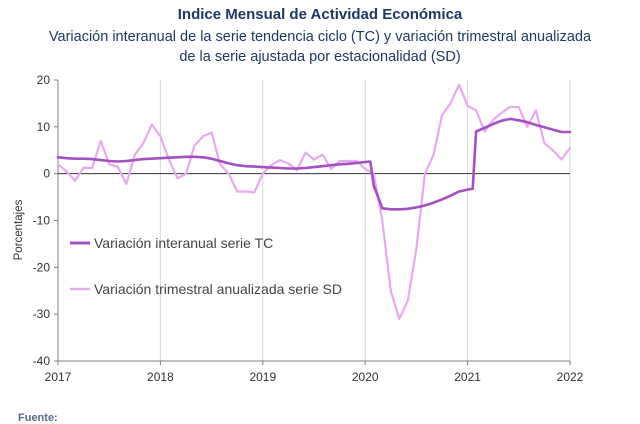  Describe the element at coordinates (320, 14) in the screenshot. I see `chart-title: Indice Mensual de Actividad Económica` at that location.